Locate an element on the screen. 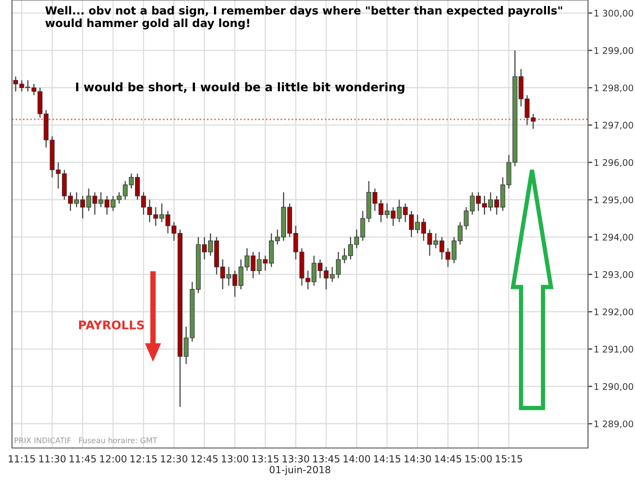 This screenshot has width=635, height=480. x-tick-label: 11:15 is located at coordinates (21, 458).